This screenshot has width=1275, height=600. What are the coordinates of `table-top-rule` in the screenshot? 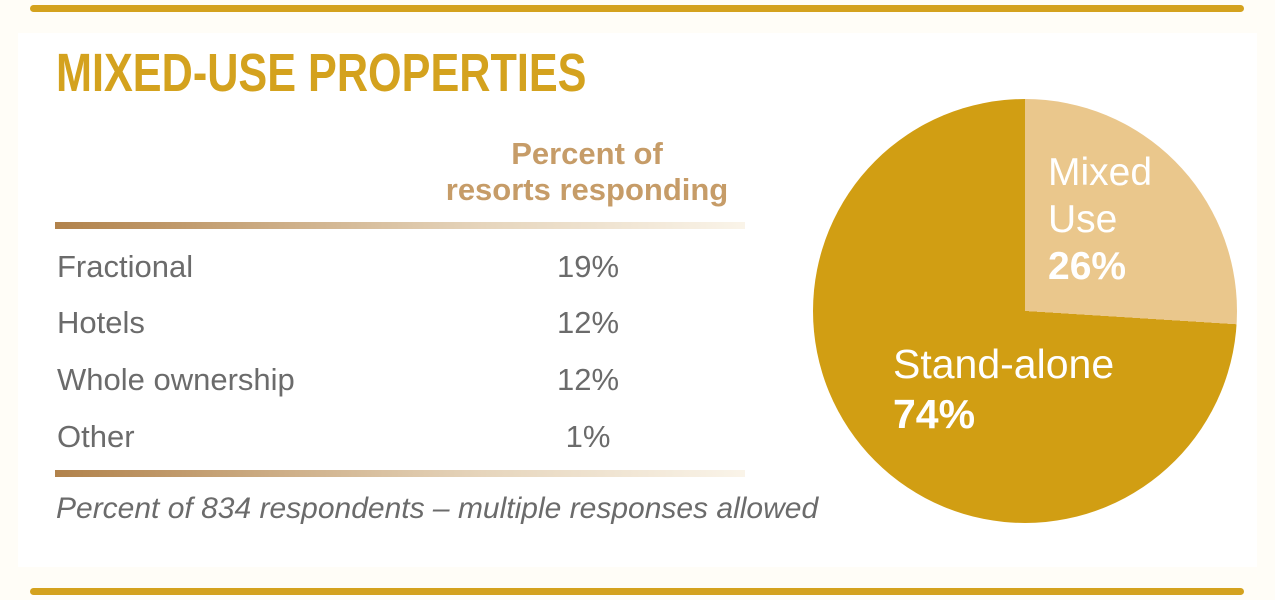 It's located at (400, 225).